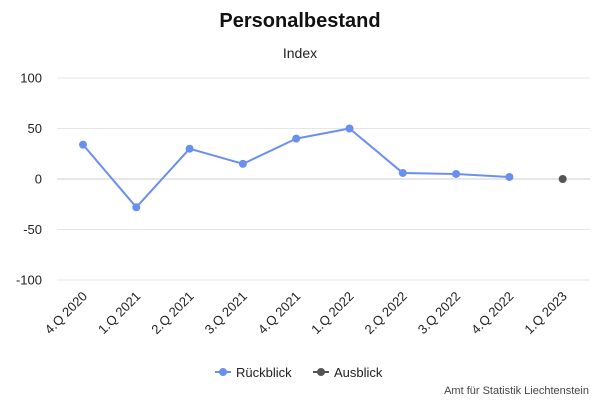 The height and width of the screenshot is (400, 600). I want to click on legend-label: Ausblick, so click(358, 372).